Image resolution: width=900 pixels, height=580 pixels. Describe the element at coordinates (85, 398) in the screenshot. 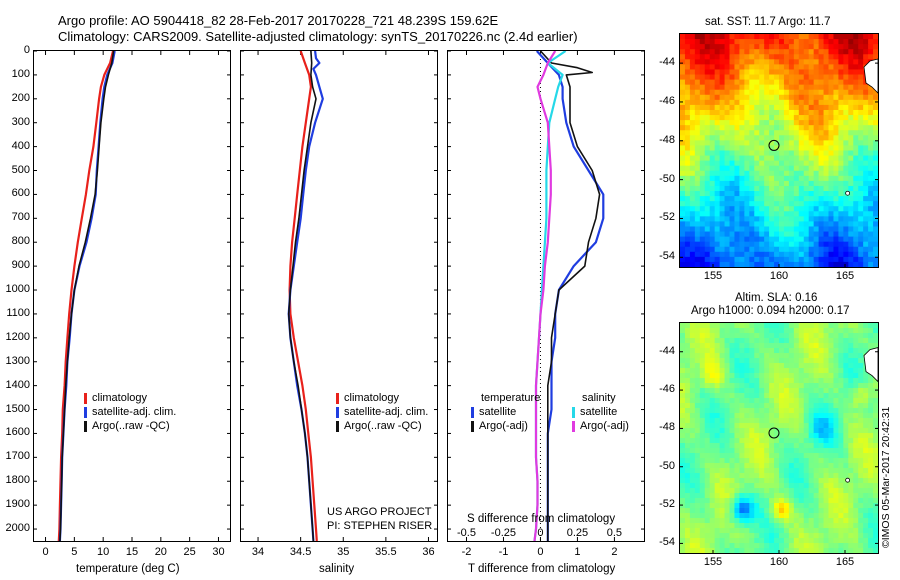

I see `legend-swatch-climatology` at that location.